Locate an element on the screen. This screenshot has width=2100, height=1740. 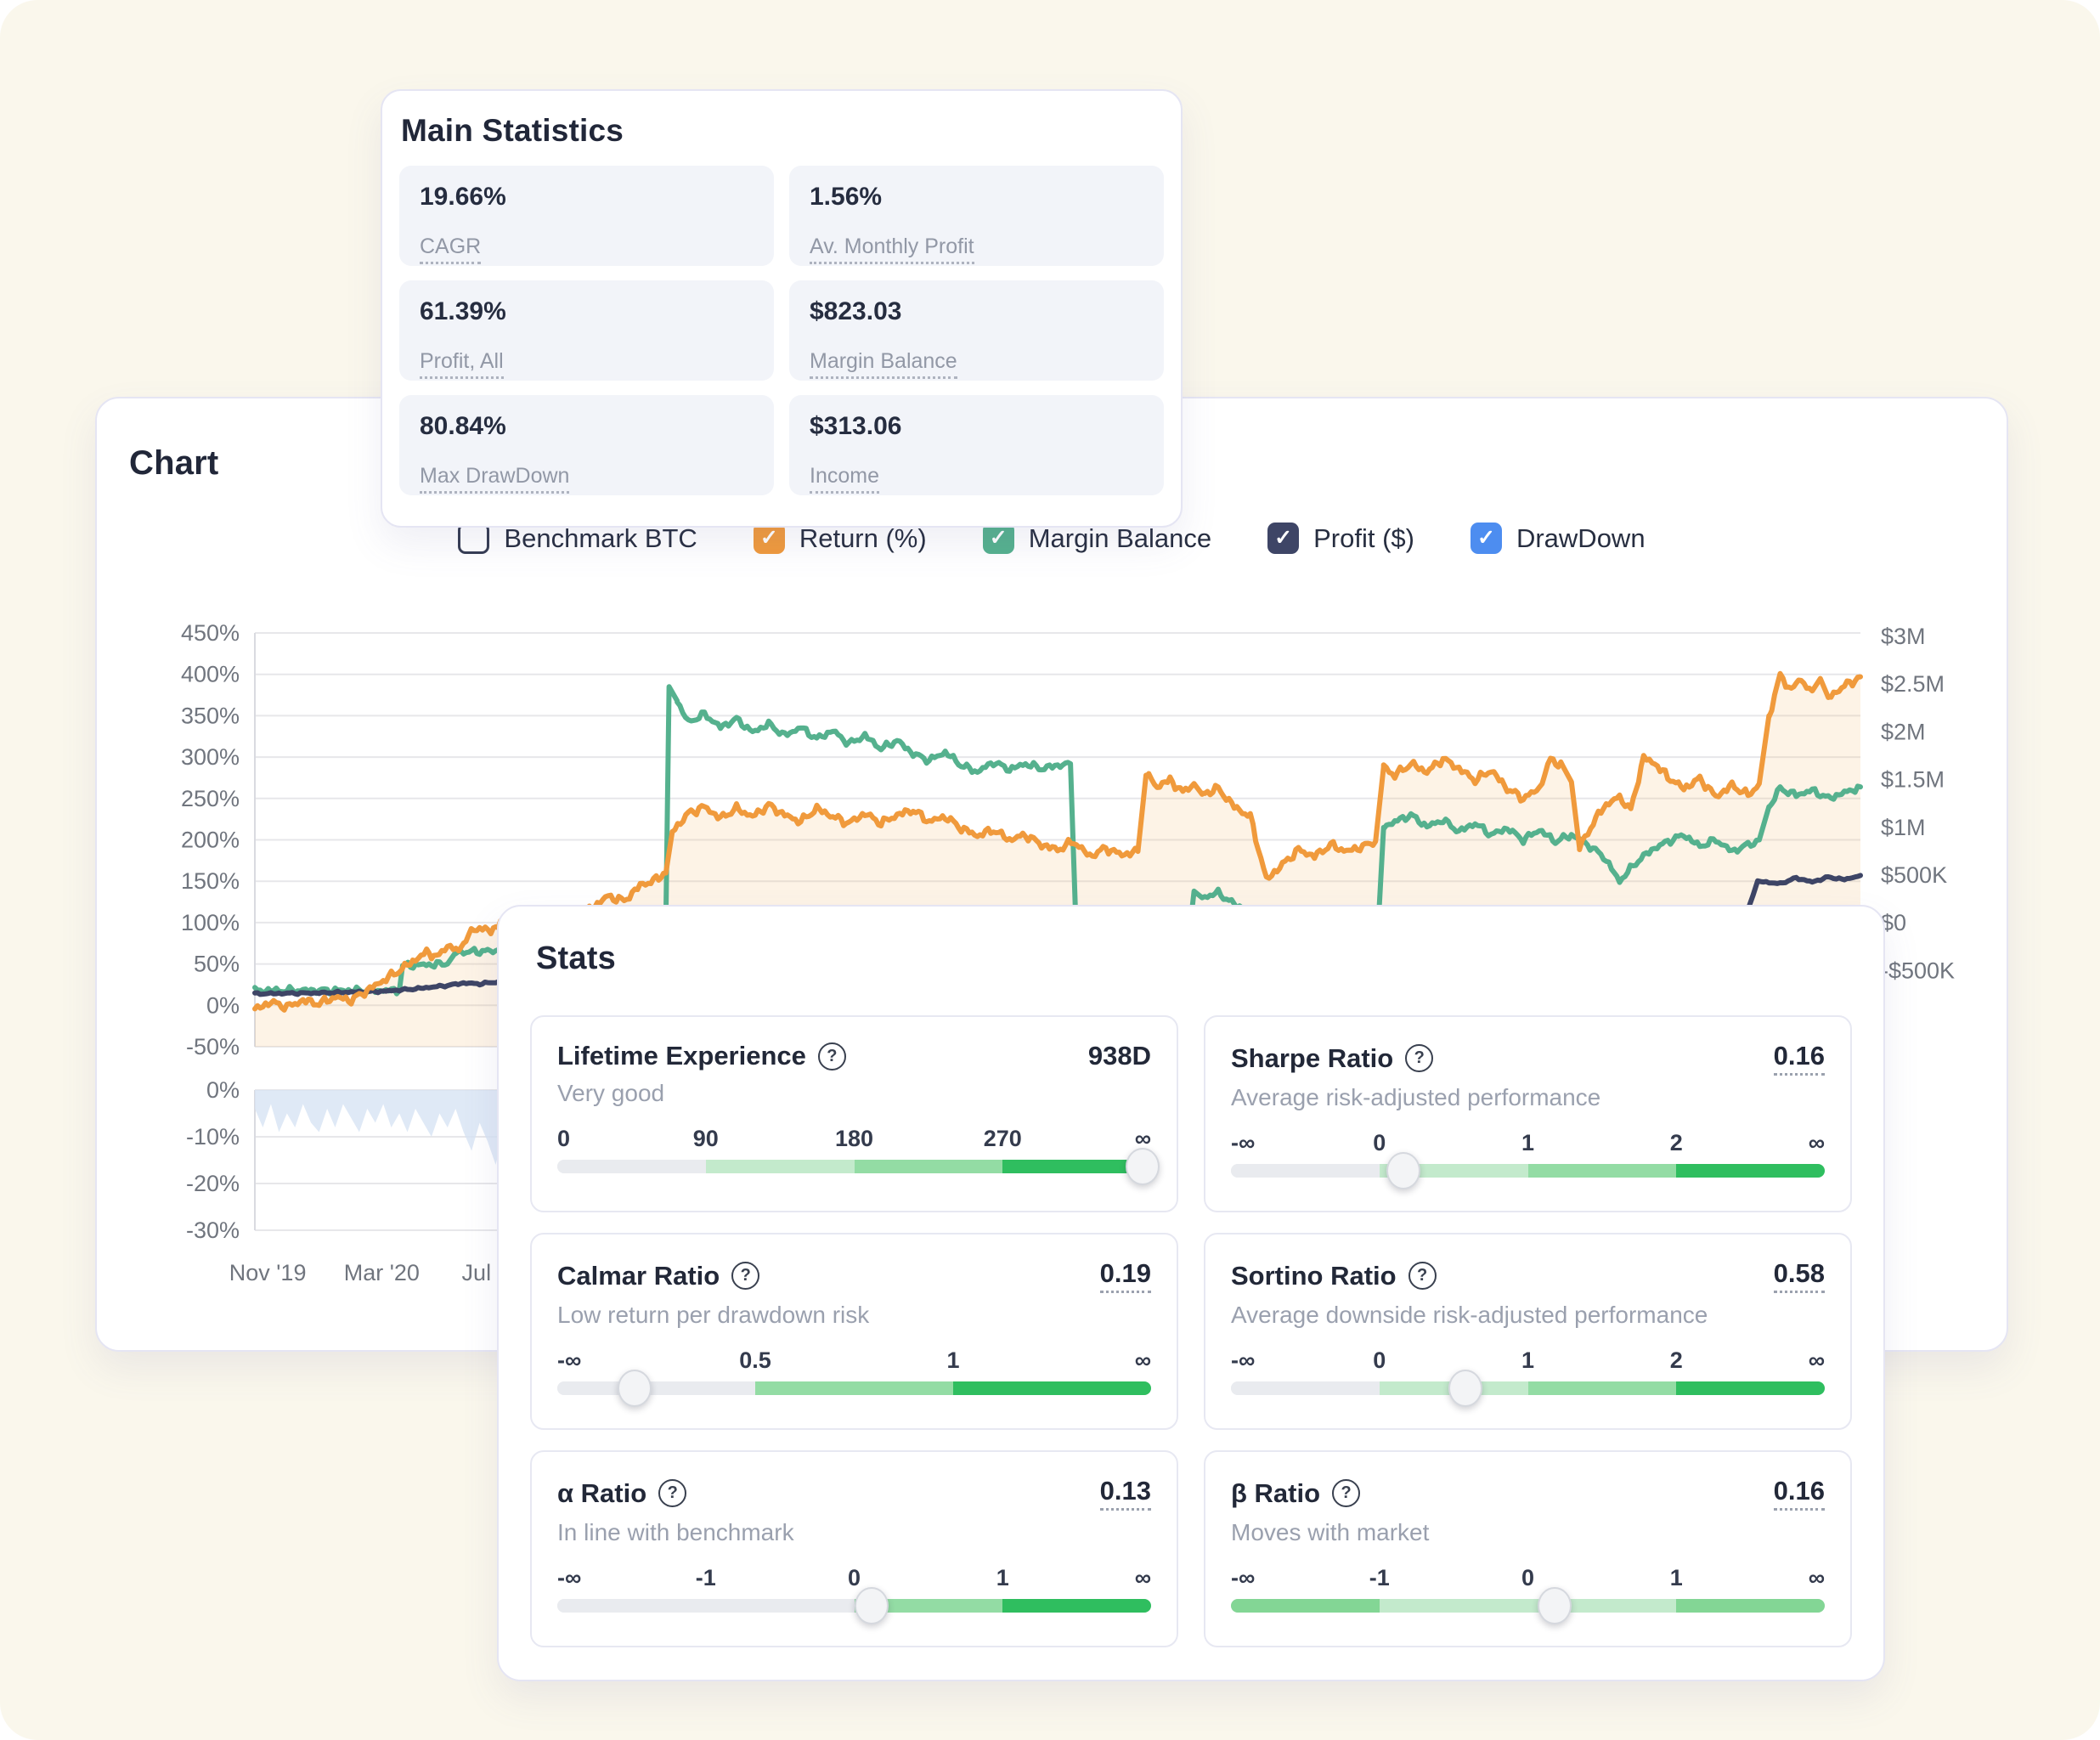
stat-card-value: 0.58 is located at coordinates (1799, 1275).